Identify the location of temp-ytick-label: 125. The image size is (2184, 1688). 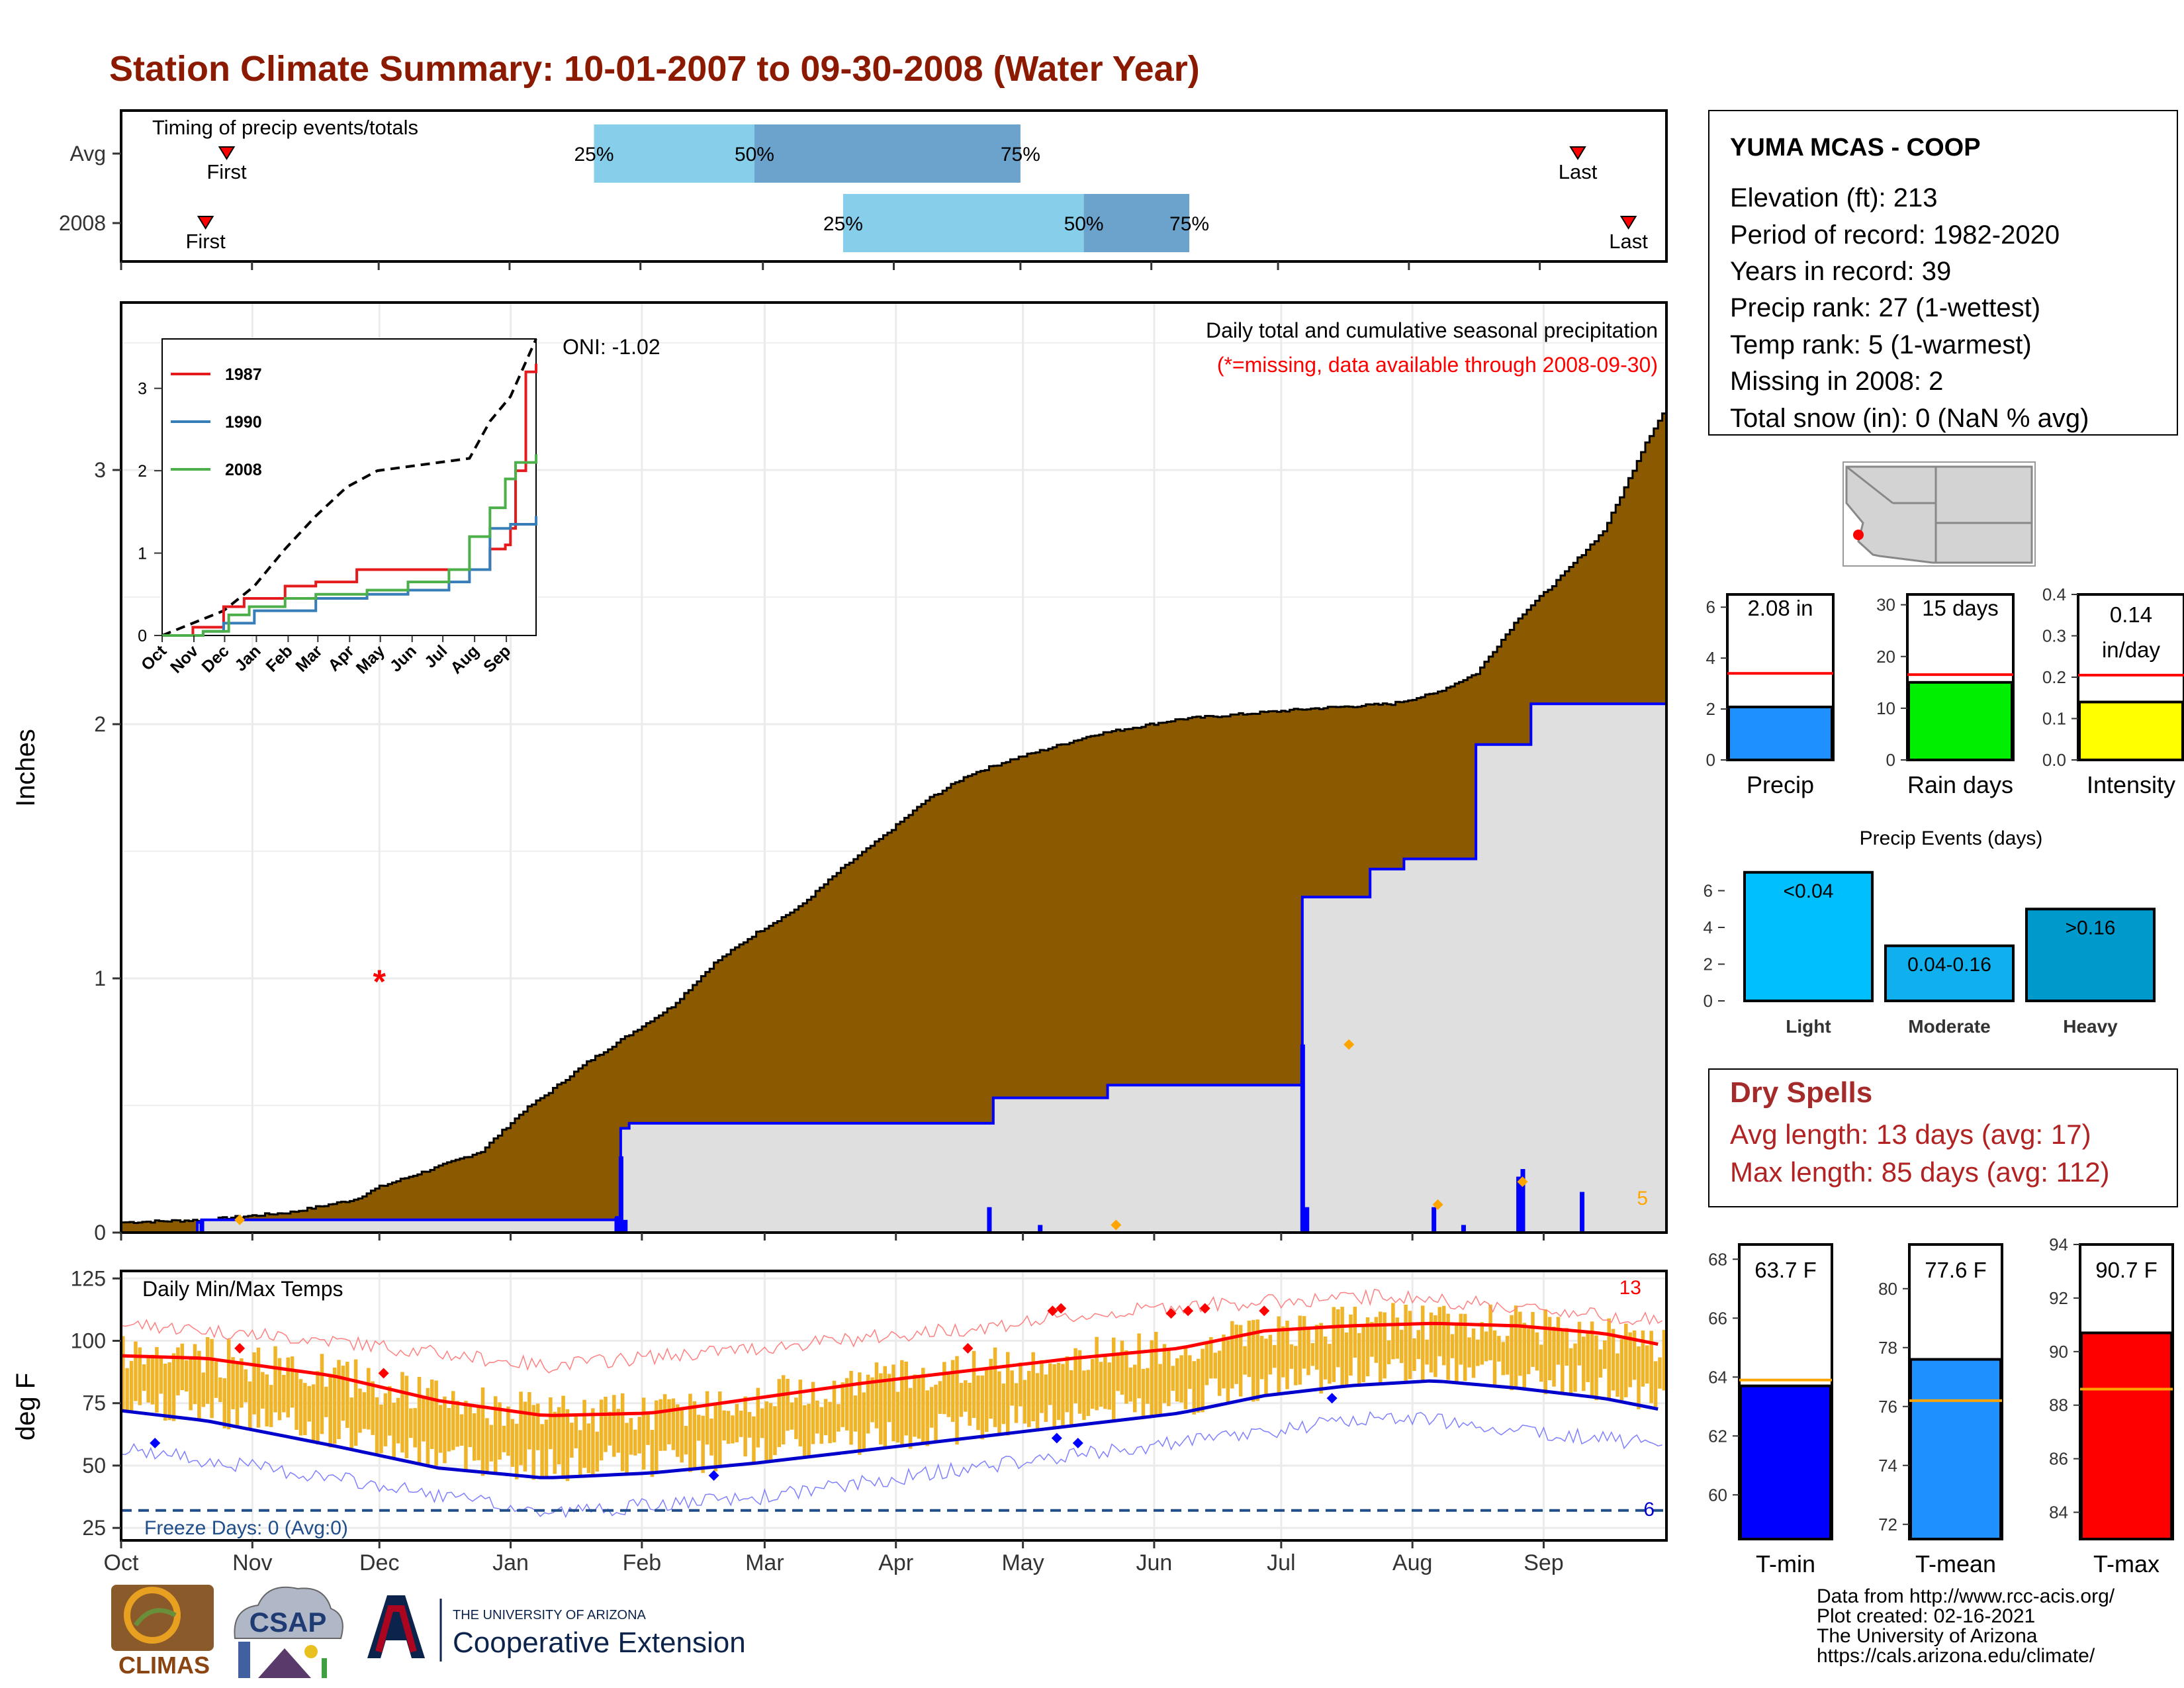
(88, 1278).